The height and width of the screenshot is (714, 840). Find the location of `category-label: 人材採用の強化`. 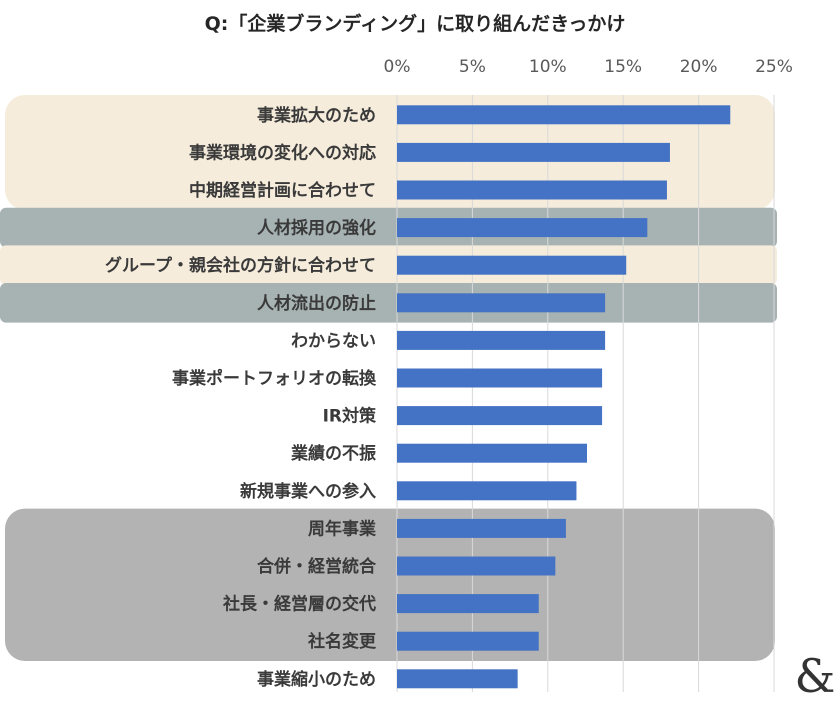

category-label: 人材採用の強化 is located at coordinates (316, 228).